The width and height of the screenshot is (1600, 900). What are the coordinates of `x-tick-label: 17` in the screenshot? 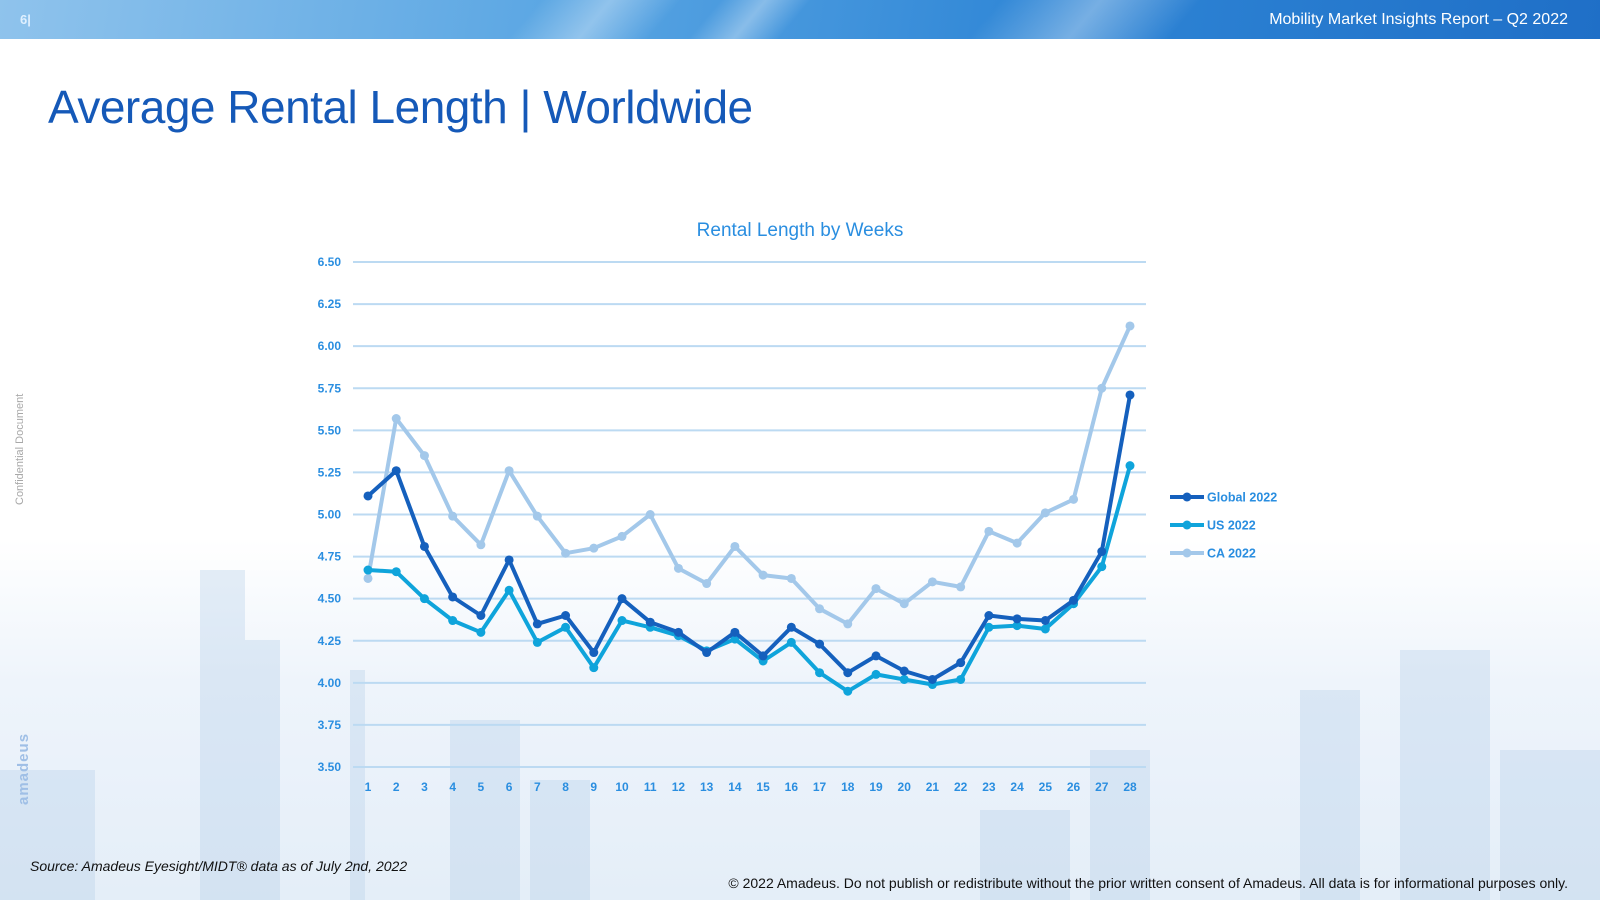 It's located at (820, 787).